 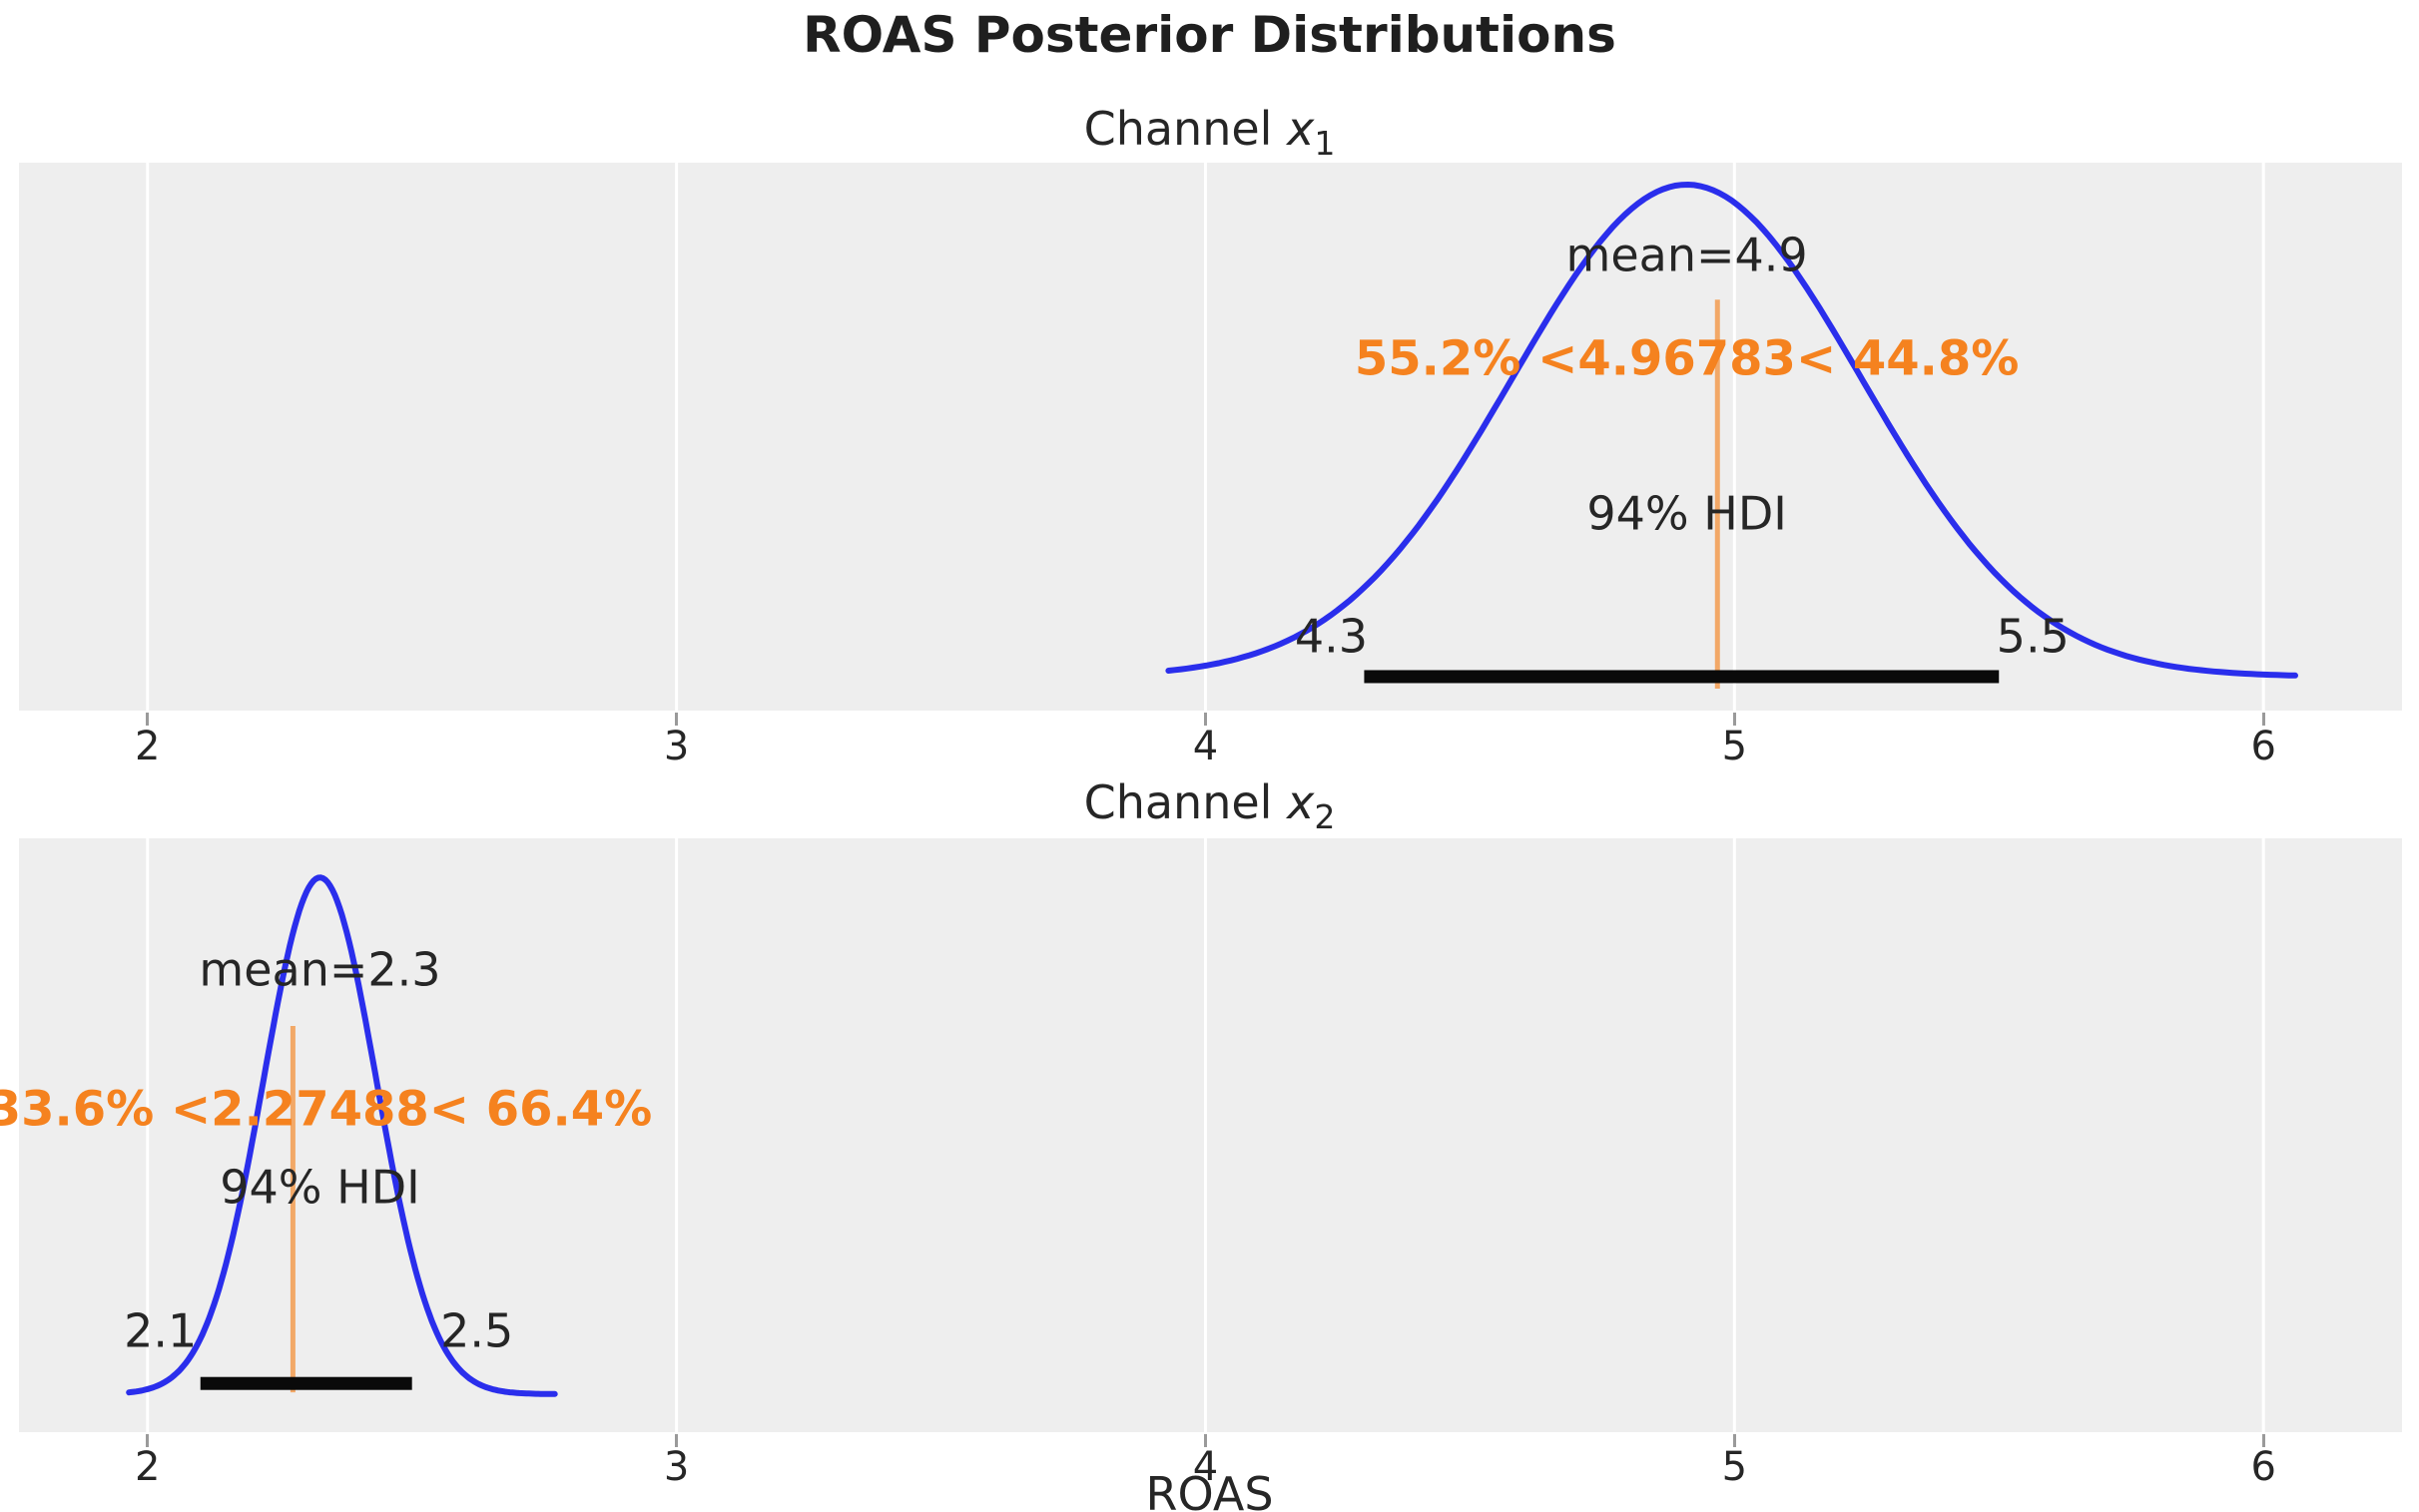 I want to click on subplot1-title-var: x, so click(x=1301, y=129).